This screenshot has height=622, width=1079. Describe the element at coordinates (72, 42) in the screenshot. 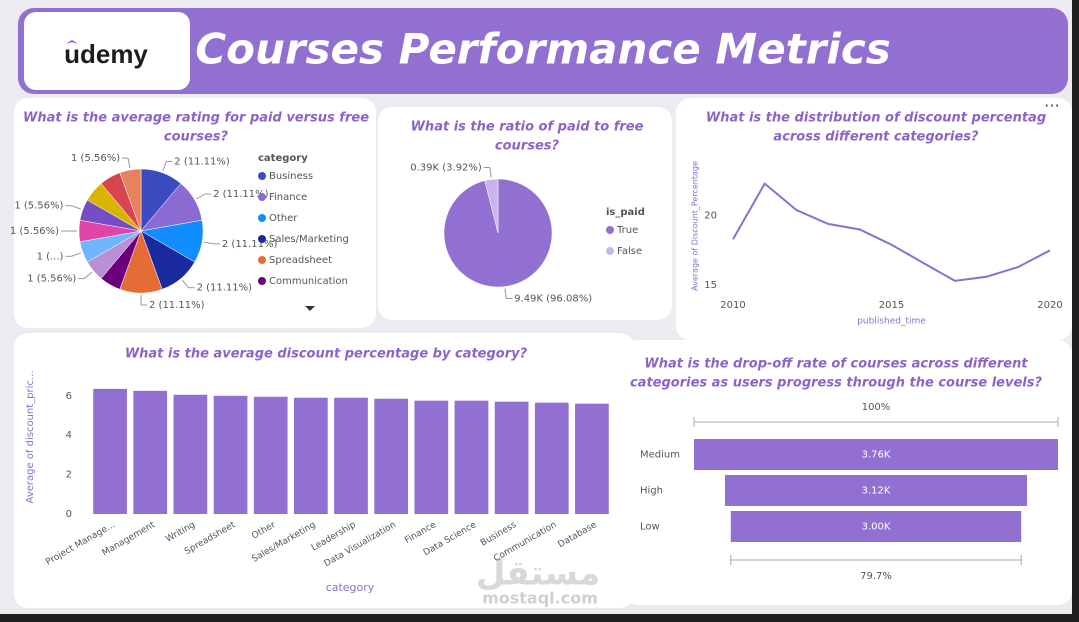

I see `logo-icon` at that location.